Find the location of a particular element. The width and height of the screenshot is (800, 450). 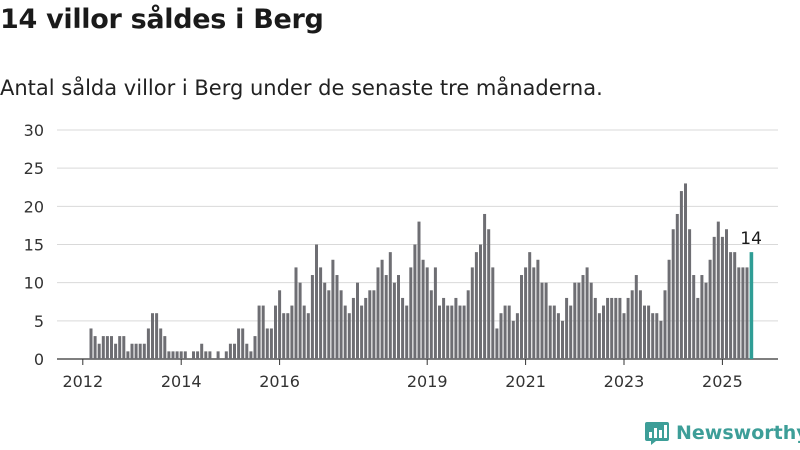

y-tick-label: 15 is located at coordinates (34, 245).